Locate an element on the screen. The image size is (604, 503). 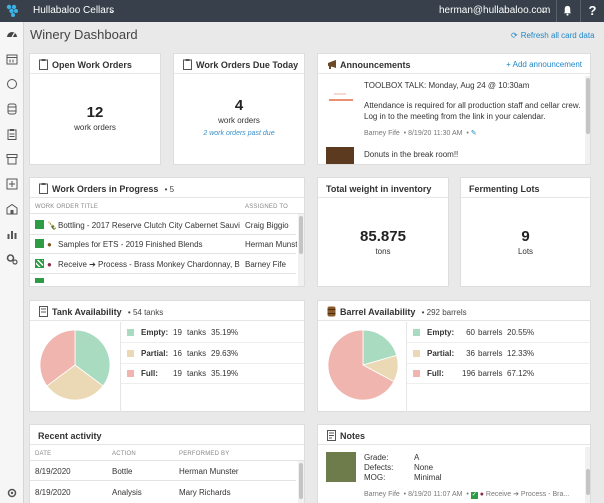
col-header-performed-by: PERFORMED BY is located at coordinates (204, 454).